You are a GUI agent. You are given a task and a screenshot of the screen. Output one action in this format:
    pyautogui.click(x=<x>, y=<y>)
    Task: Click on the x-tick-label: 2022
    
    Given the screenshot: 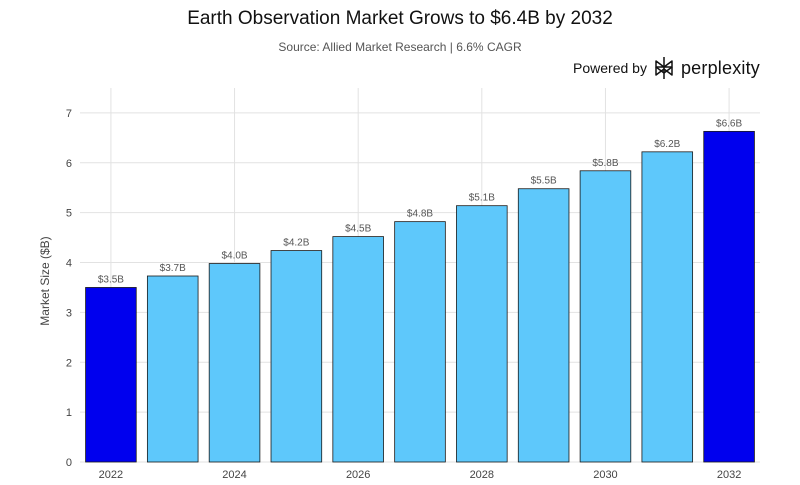 What is the action you would take?
    pyautogui.click(x=111, y=475)
    